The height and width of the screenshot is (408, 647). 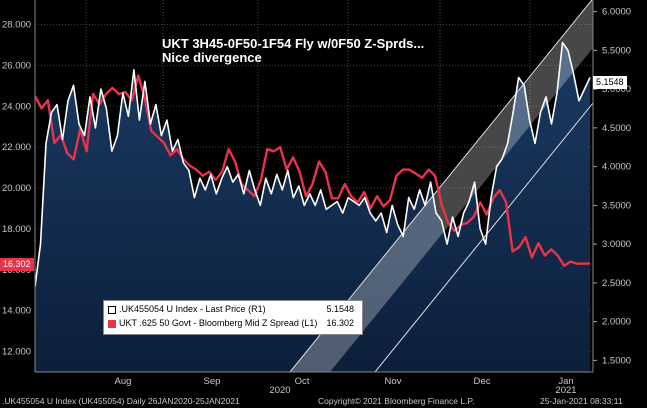 What do you see at coordinates (616, 50) in the screenshot?
I see `right-tick-label: 5.5000` at bounding box center [616, 50].